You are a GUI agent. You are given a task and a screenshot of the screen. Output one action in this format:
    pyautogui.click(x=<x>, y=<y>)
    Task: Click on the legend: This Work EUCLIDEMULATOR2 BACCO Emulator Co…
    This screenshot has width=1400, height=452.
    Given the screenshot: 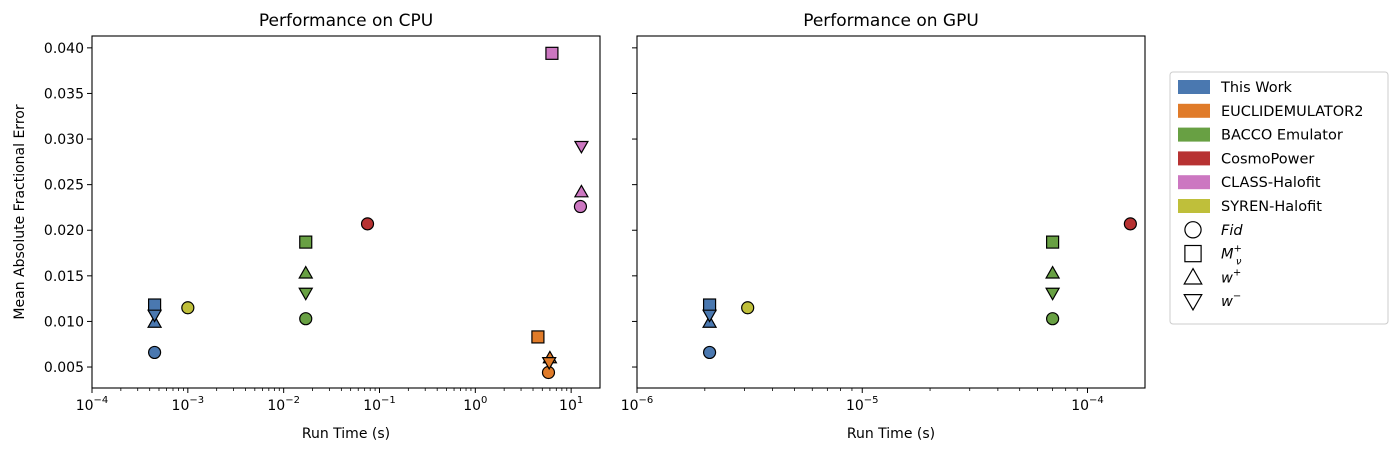 What is the action you would take?
    pyautogui.click(x=1279, y=198)
    